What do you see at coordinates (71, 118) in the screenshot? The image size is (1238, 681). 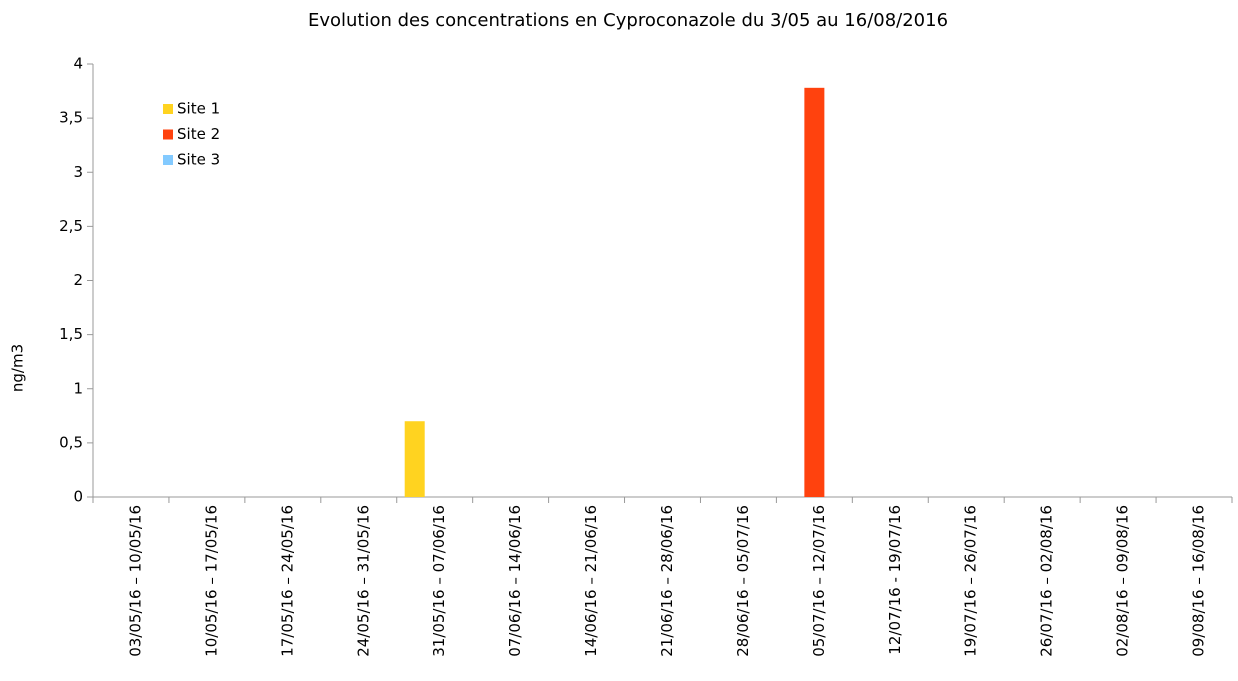 I see `y-tick-label: 3,5` at bounding box center [71, 118].